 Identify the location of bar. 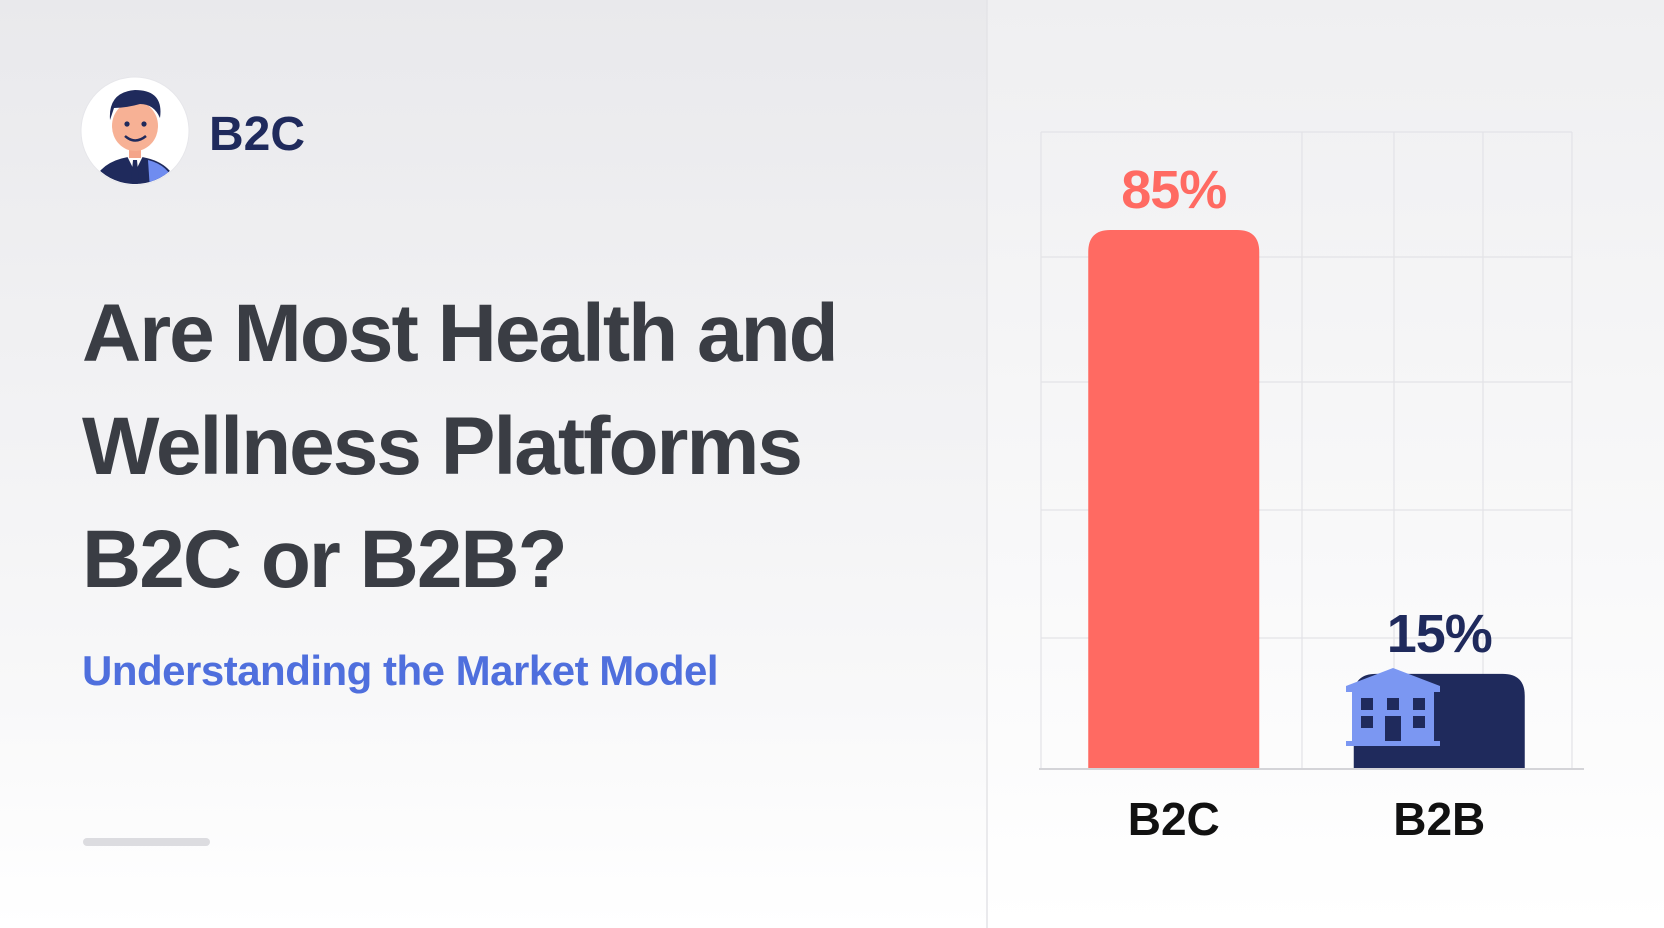
(1174, 499).